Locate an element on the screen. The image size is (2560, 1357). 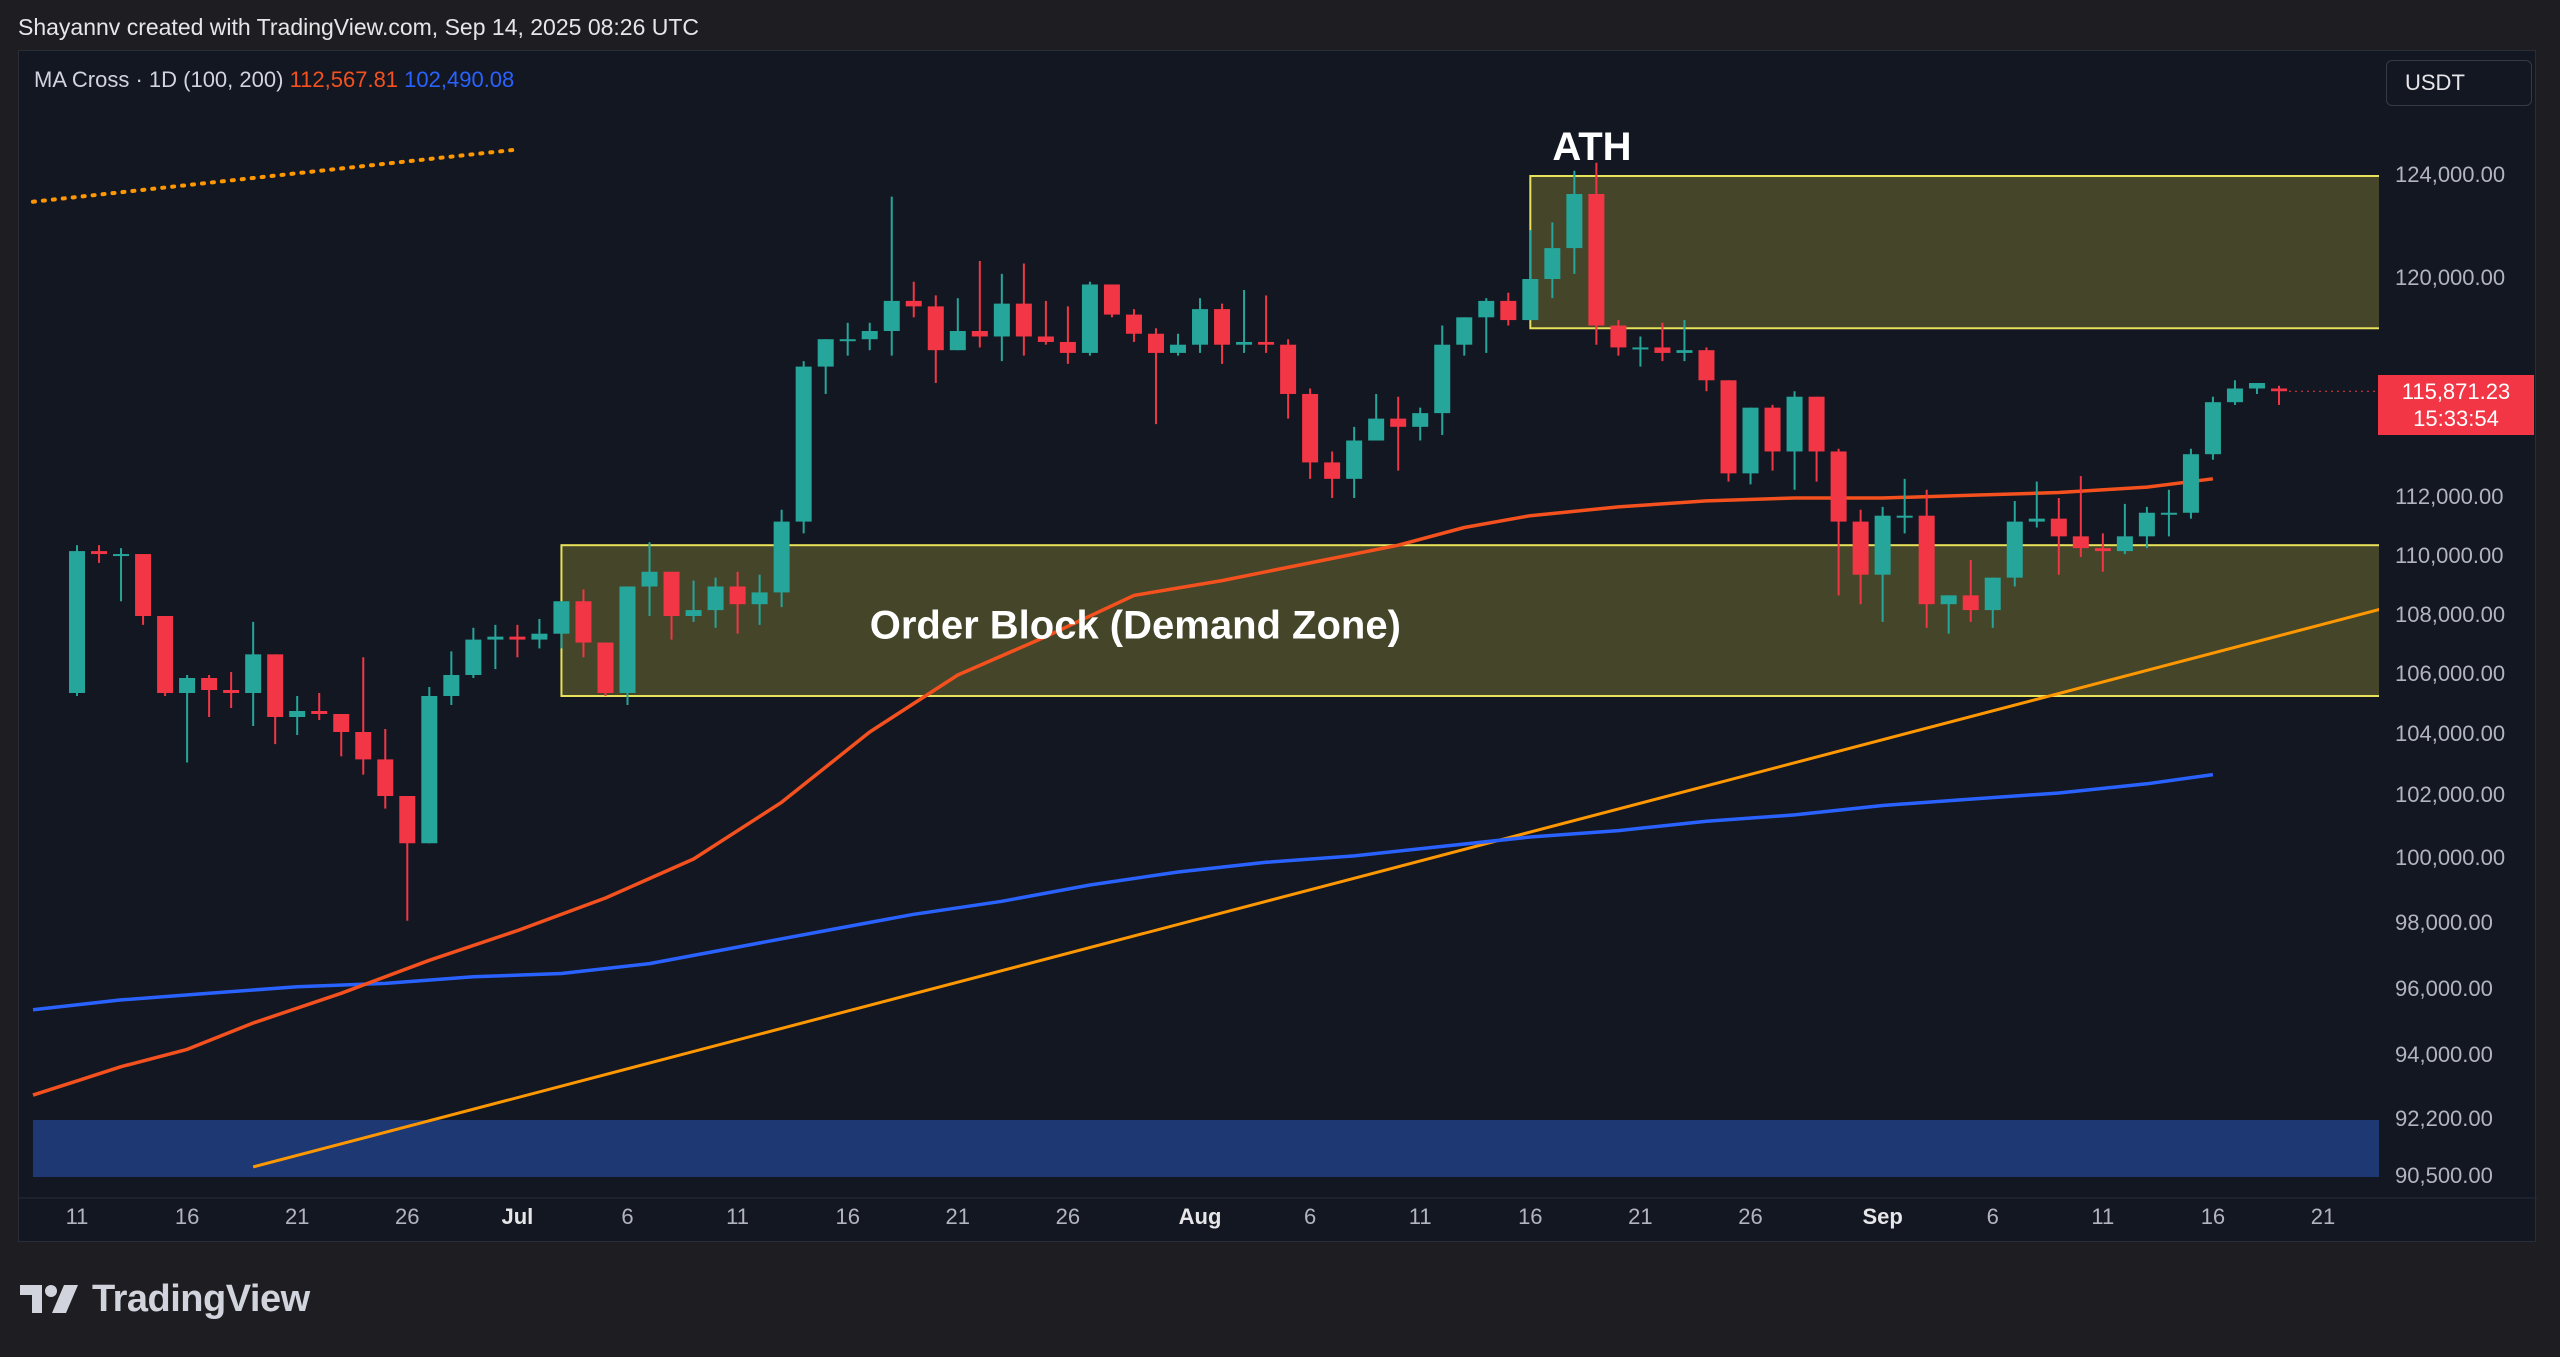
time-tick-label: 11 is located at coordinates (77, 1216).